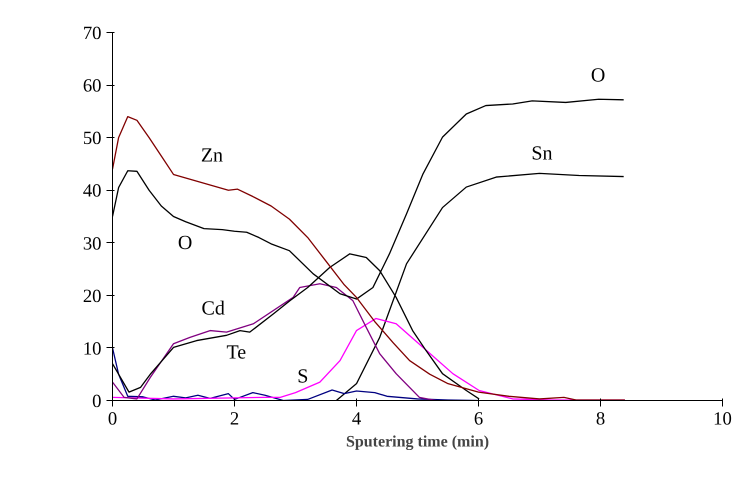 Image resolution: width=739 pixels, height=493 pixels. What do you see at coordinates (542, 153) in the screenshot?
I see `annotation: Sn` at bounding box center [542, 153].